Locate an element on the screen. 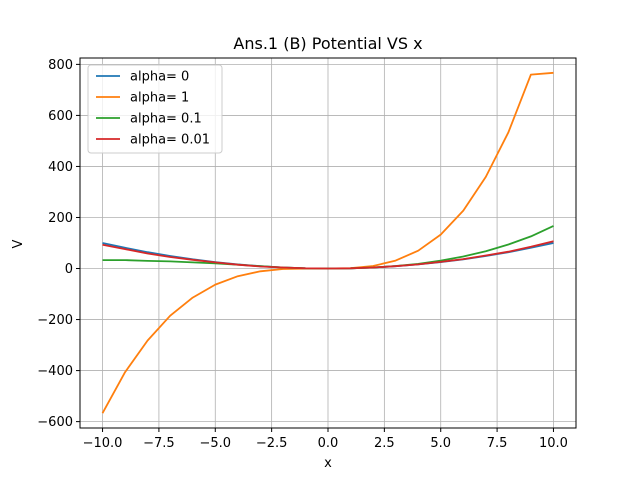 This screenshot has height=480, width=640. x-tick-label: 5.0 is located at coordinates (440, 443).